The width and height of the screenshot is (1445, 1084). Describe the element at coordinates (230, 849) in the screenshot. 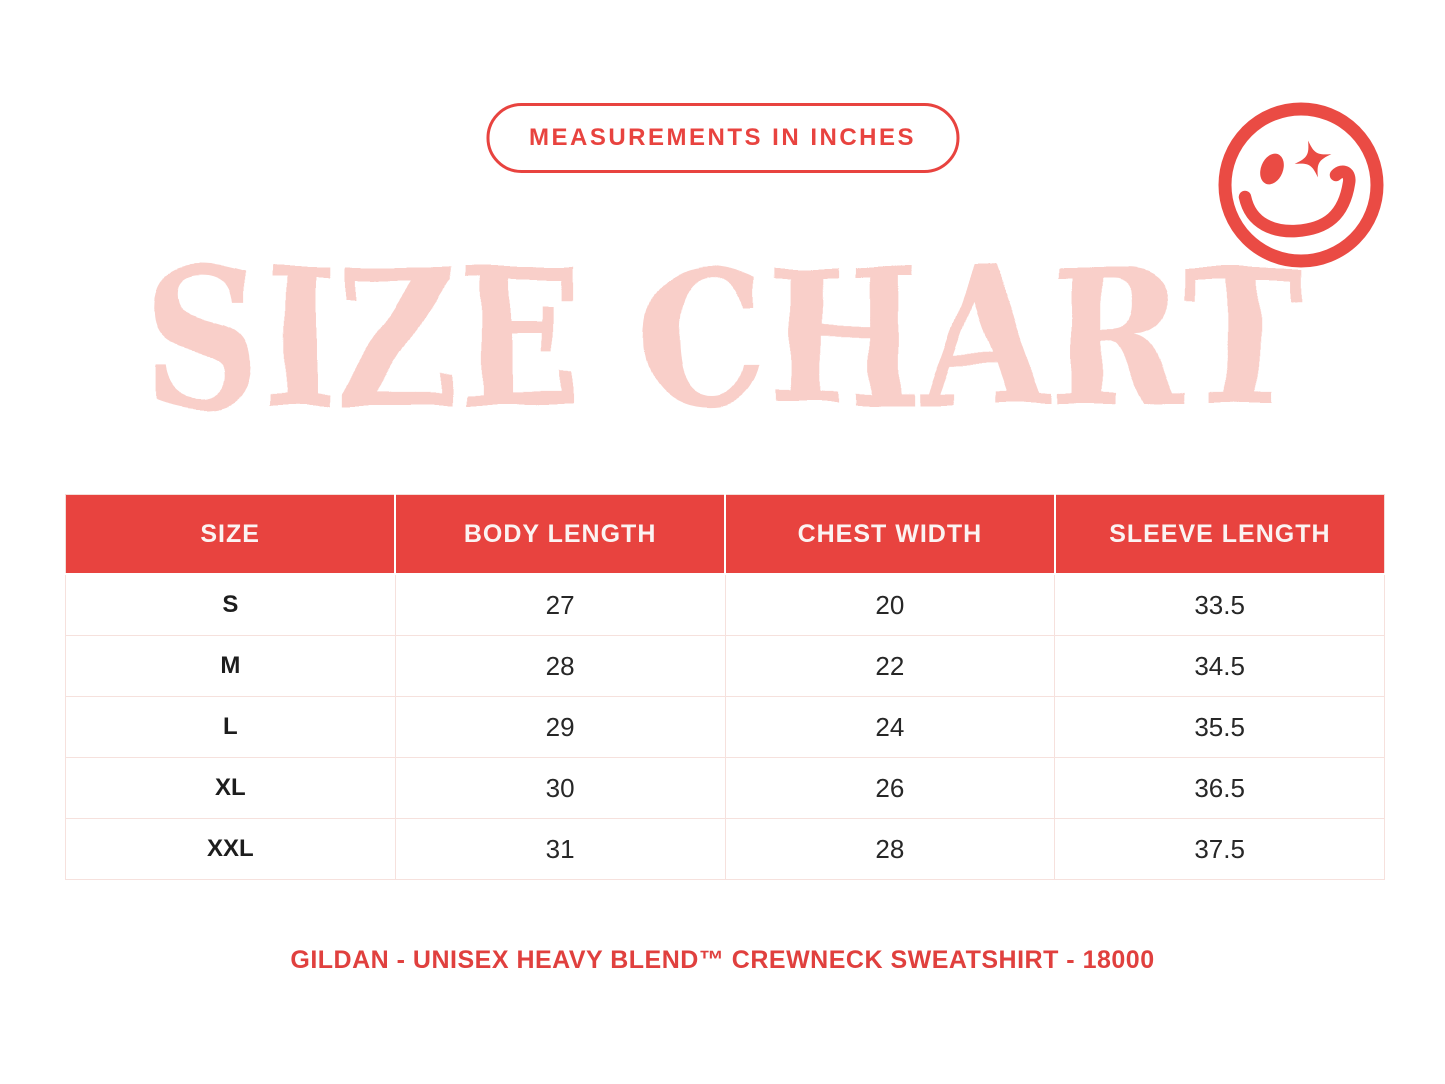

I see `cell-size: XXL` at that location.